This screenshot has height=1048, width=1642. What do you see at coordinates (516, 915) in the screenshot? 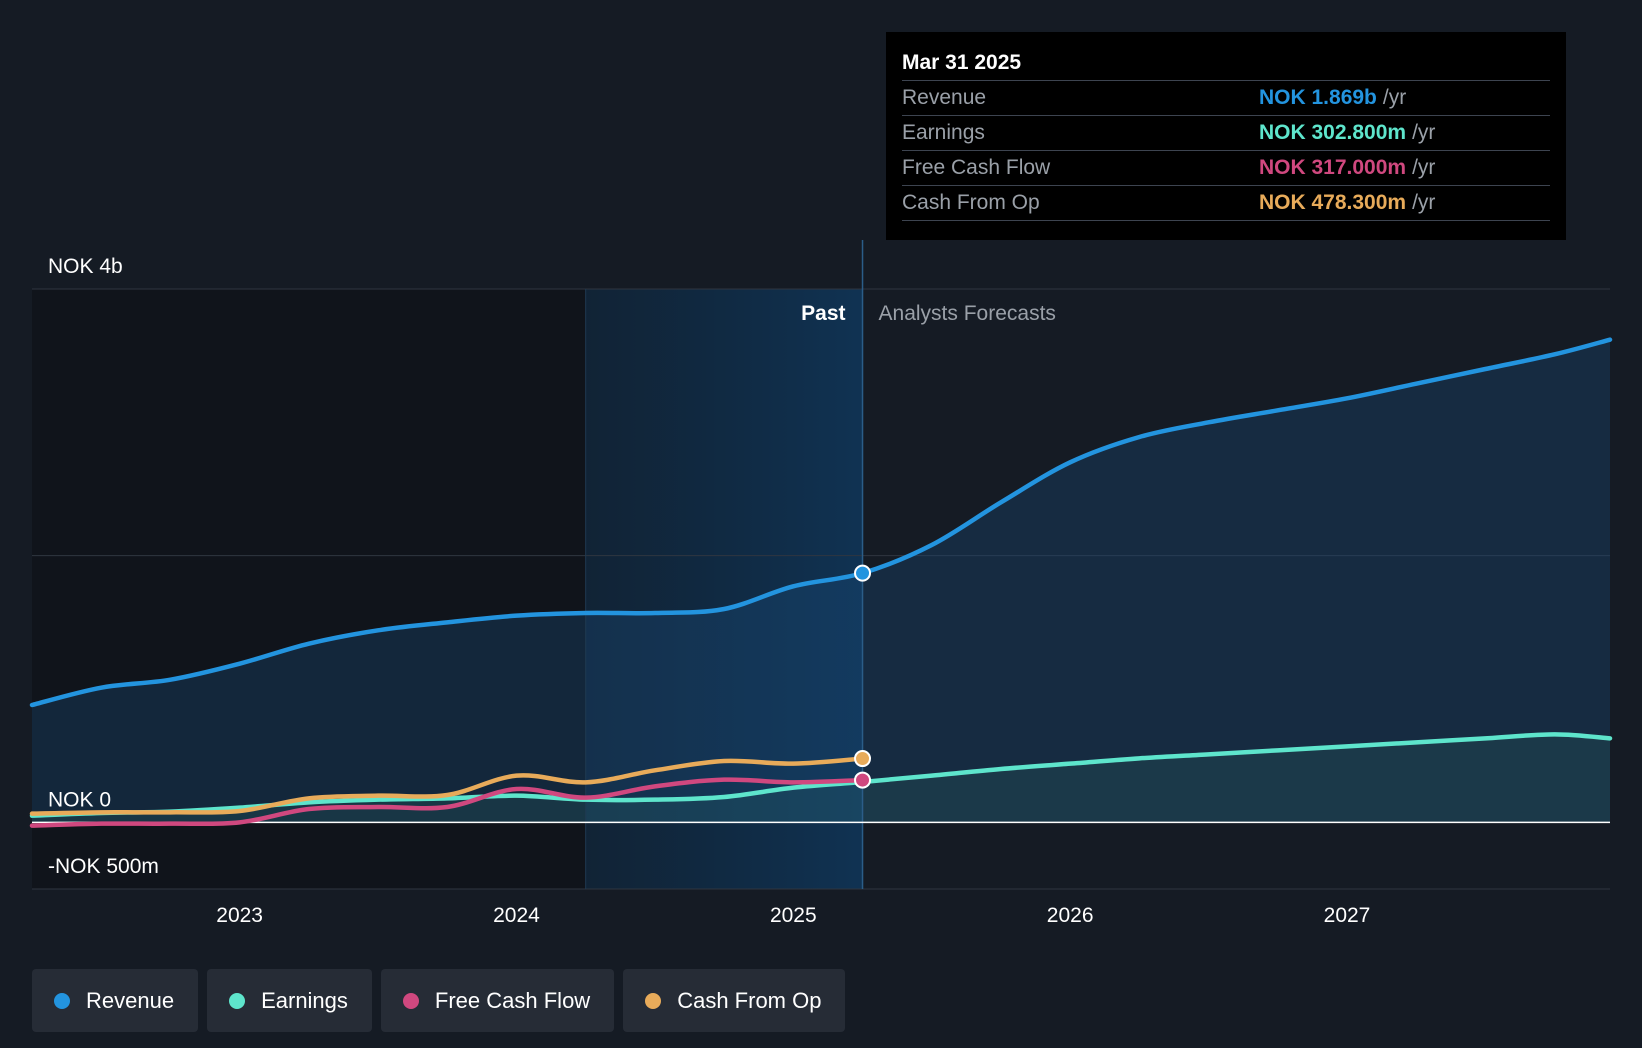
I see `x-tick-label: 2024` at bounding box center [516, 915].